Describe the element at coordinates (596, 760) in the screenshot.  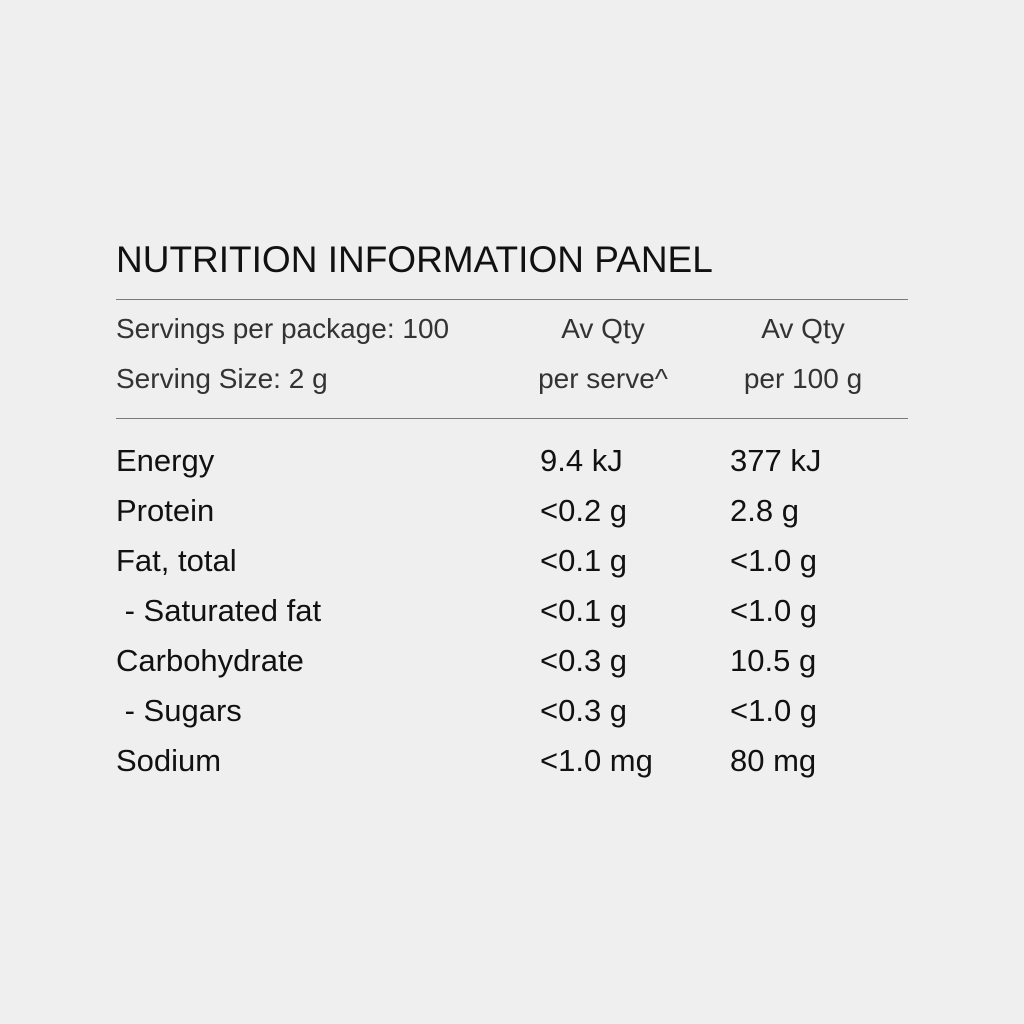
I see `per-serve-value: <1.0 mg` at that location.